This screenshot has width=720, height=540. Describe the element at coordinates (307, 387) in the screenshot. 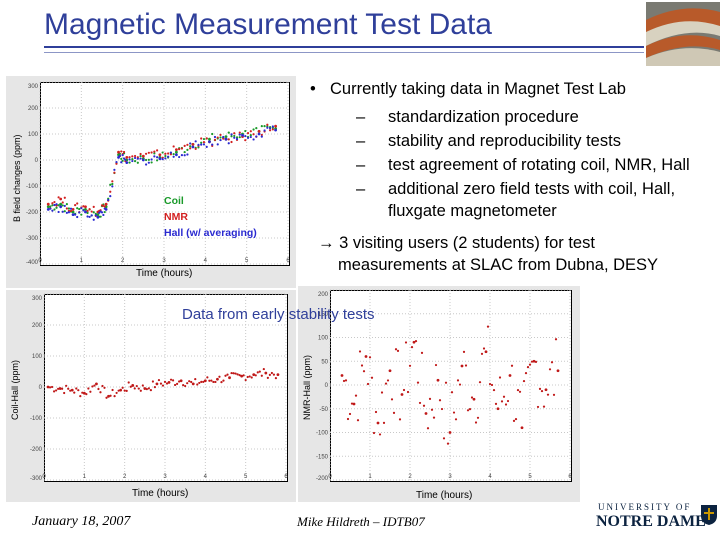

I see `nmr-hall-ylabel: NMR-Hall (ppm)` at that location.